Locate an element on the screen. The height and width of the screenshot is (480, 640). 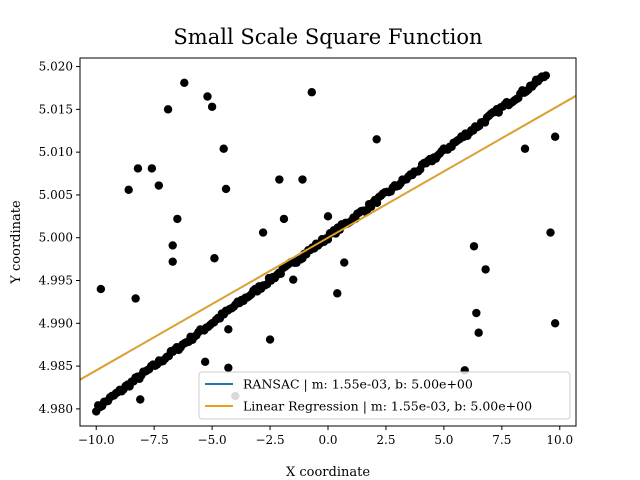
y-tick-label: 4.995 is located at coordinates (56, 281).